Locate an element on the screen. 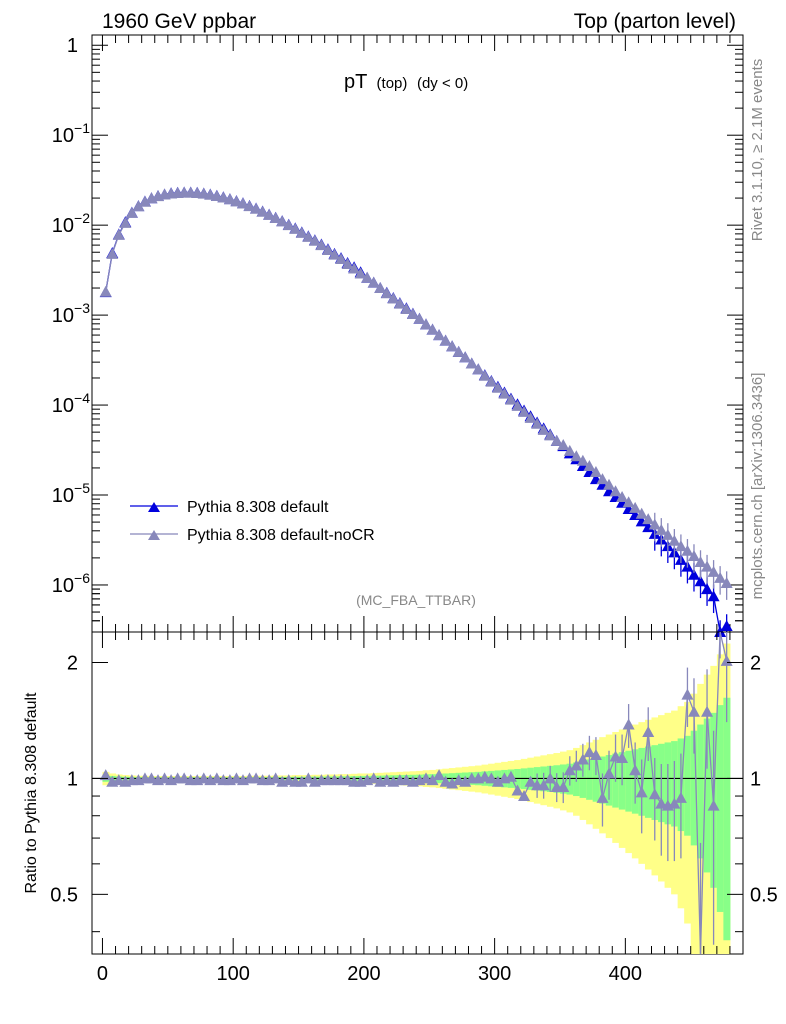 This screenshot has width=786, height=1024. ratio-y-tick-label: 0.5 is located at coordinates (64, 895).